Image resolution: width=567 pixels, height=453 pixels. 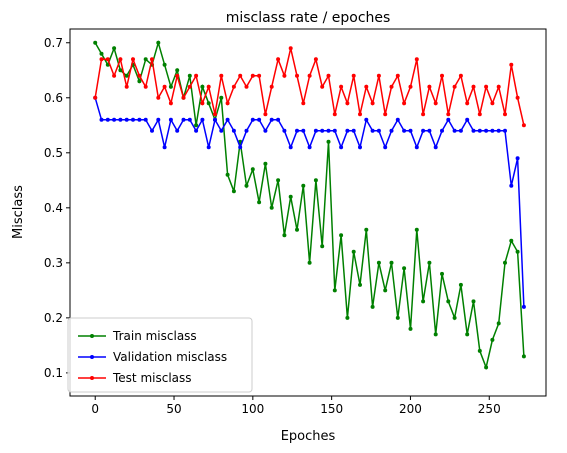 I want to click on y-axis-ticks: 0.1 0.2 0.3 0.4 0.5 0.6 0.7, so click(x=57, y=208).